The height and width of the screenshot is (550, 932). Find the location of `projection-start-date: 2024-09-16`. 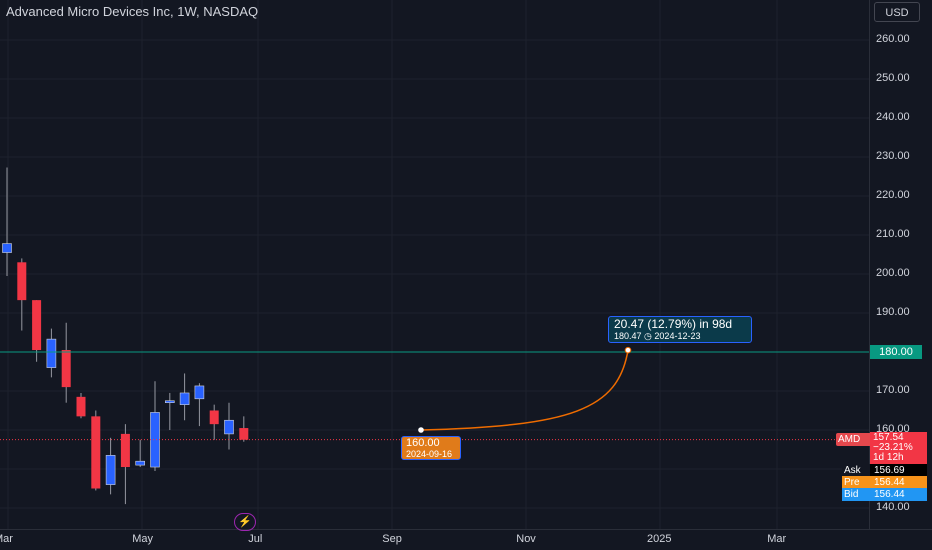

projection-start-date: 2024-09-16 is located at coordinates (429, 454).